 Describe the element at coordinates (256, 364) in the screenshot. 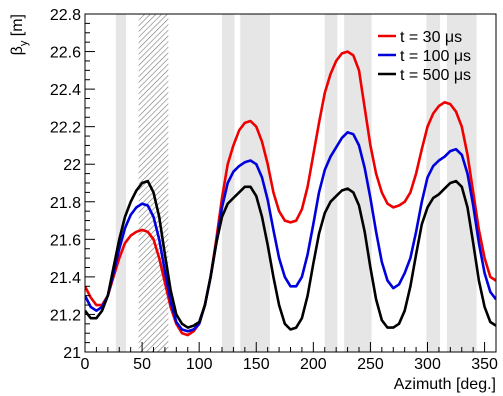

I see `x-tick-label: 150` at that location.